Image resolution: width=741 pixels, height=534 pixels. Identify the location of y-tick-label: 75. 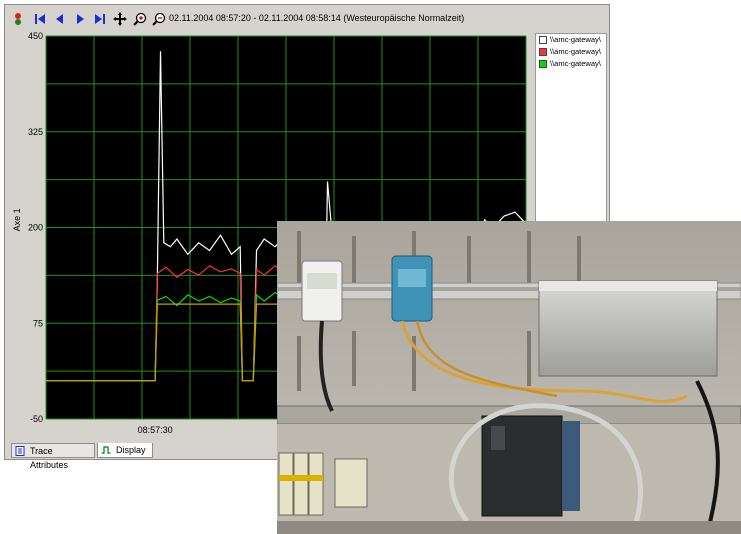
(38, 323).